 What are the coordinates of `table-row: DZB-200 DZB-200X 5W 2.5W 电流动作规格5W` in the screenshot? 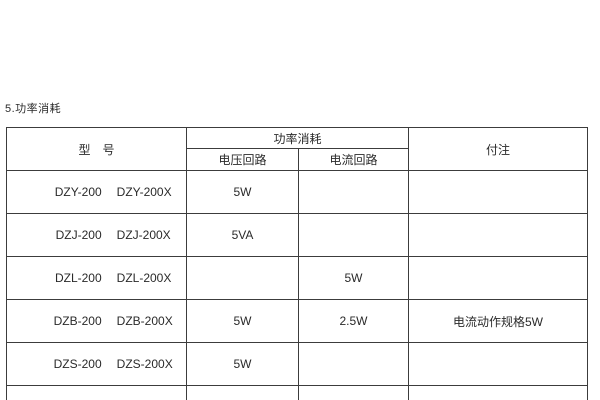 It's located at (297, 321).